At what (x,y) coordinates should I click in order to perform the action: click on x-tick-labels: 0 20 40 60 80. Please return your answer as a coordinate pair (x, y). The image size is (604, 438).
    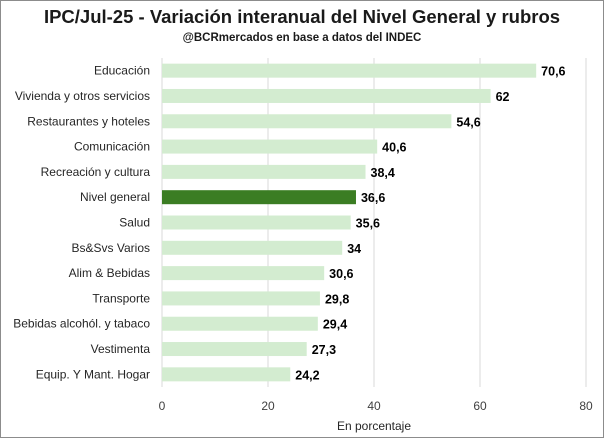
    Looking at the image, I should click on (376, 406).